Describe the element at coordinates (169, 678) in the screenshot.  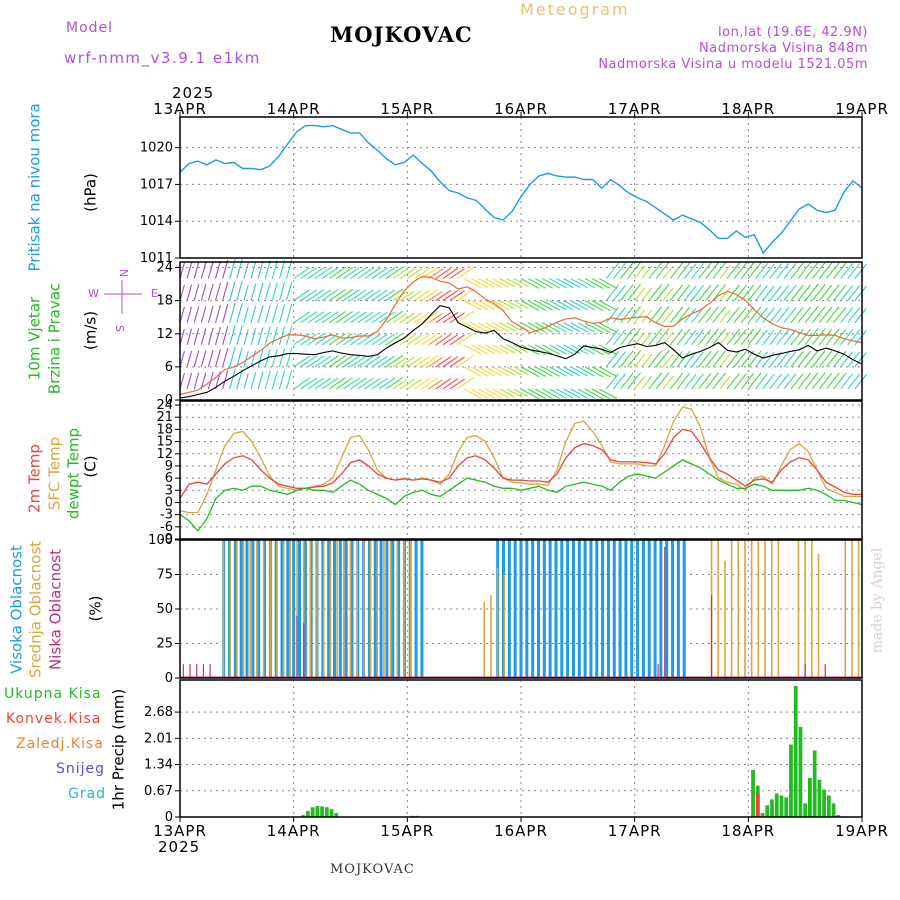
I see `cloud-tick-label: 0` at that location.